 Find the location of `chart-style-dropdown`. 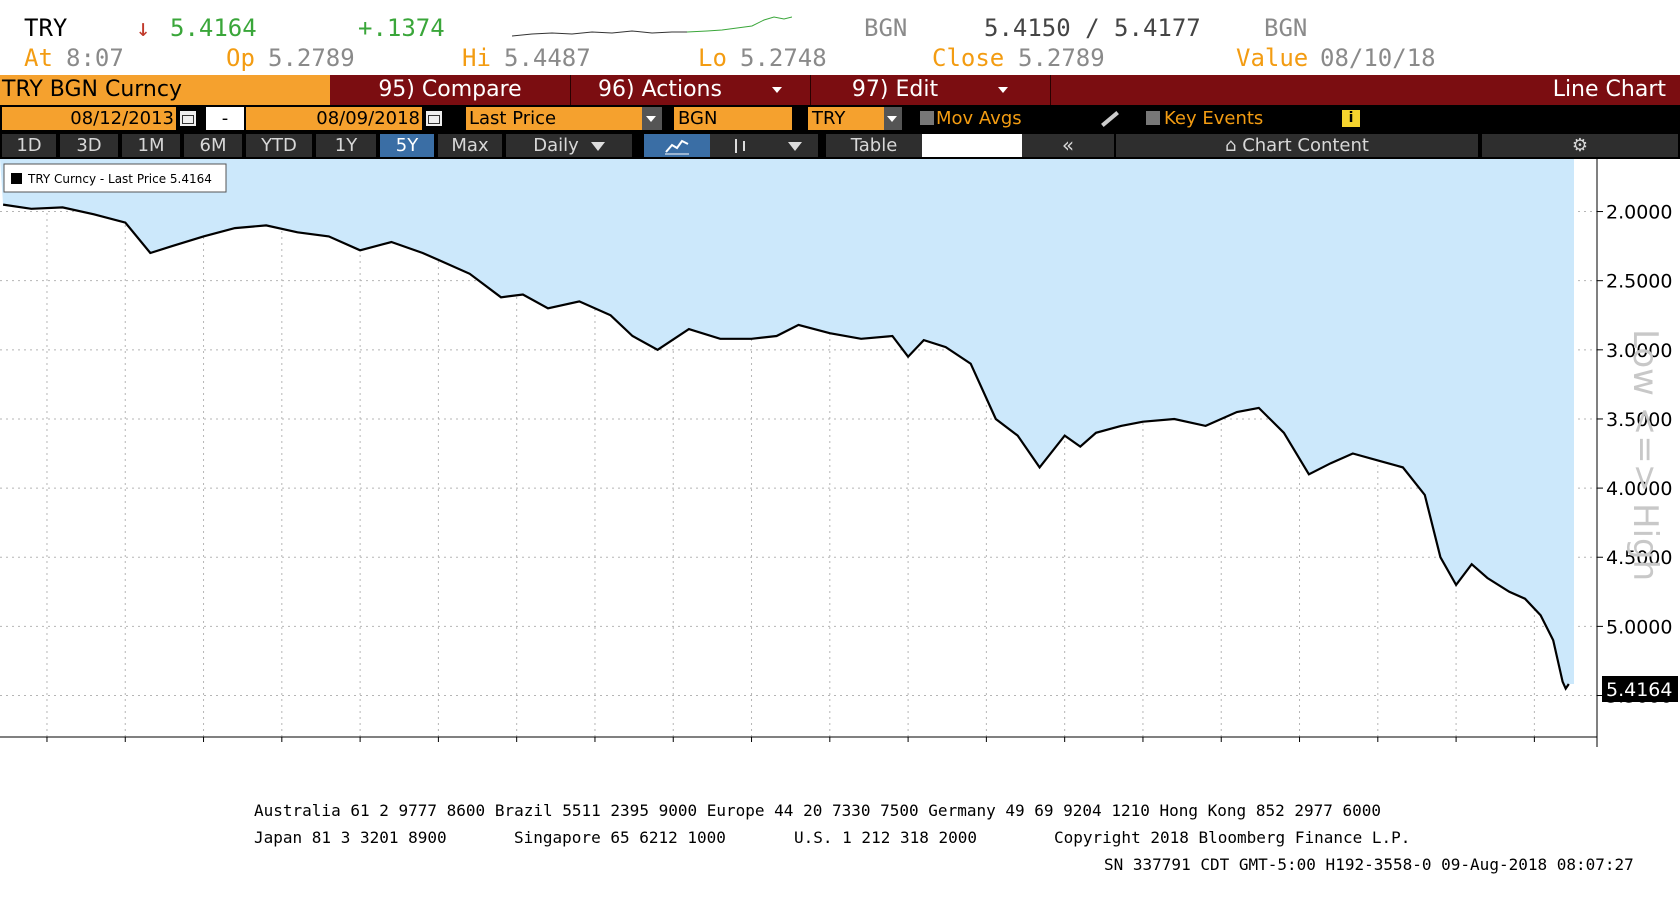

chart-style-dropdown is located at coordinates (795, 145).